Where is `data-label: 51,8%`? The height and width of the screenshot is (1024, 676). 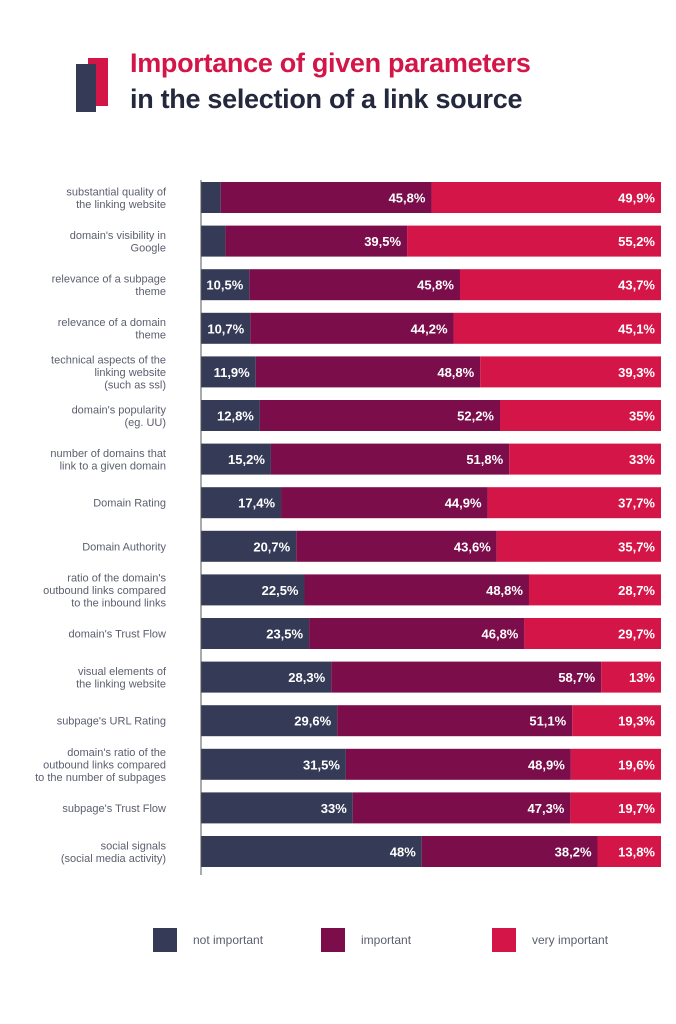
data-label: 51,8% is located at coordinates (484, 459).